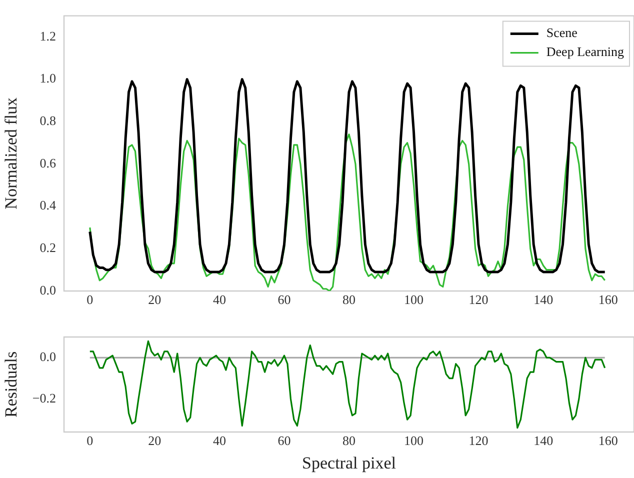  I want to click on y-tick-label: 0.2, so click(48, 248).